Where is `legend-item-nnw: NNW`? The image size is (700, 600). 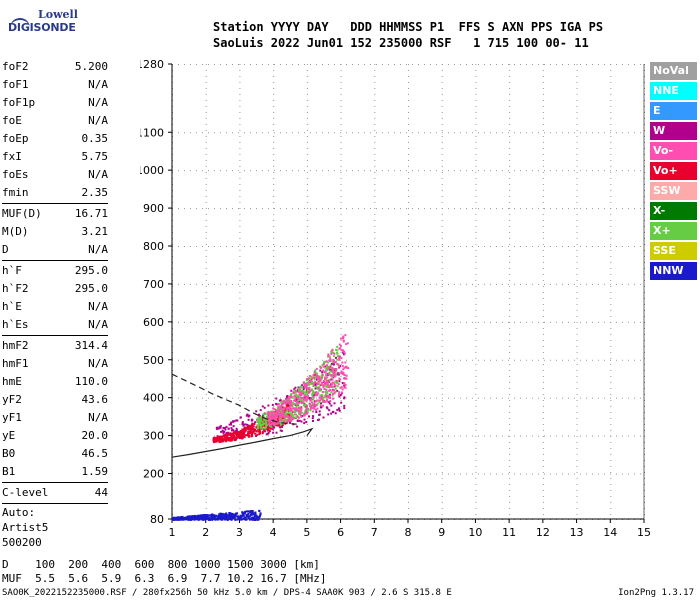
legend-item-nnw: NNW is located at coordinates (673, 271).